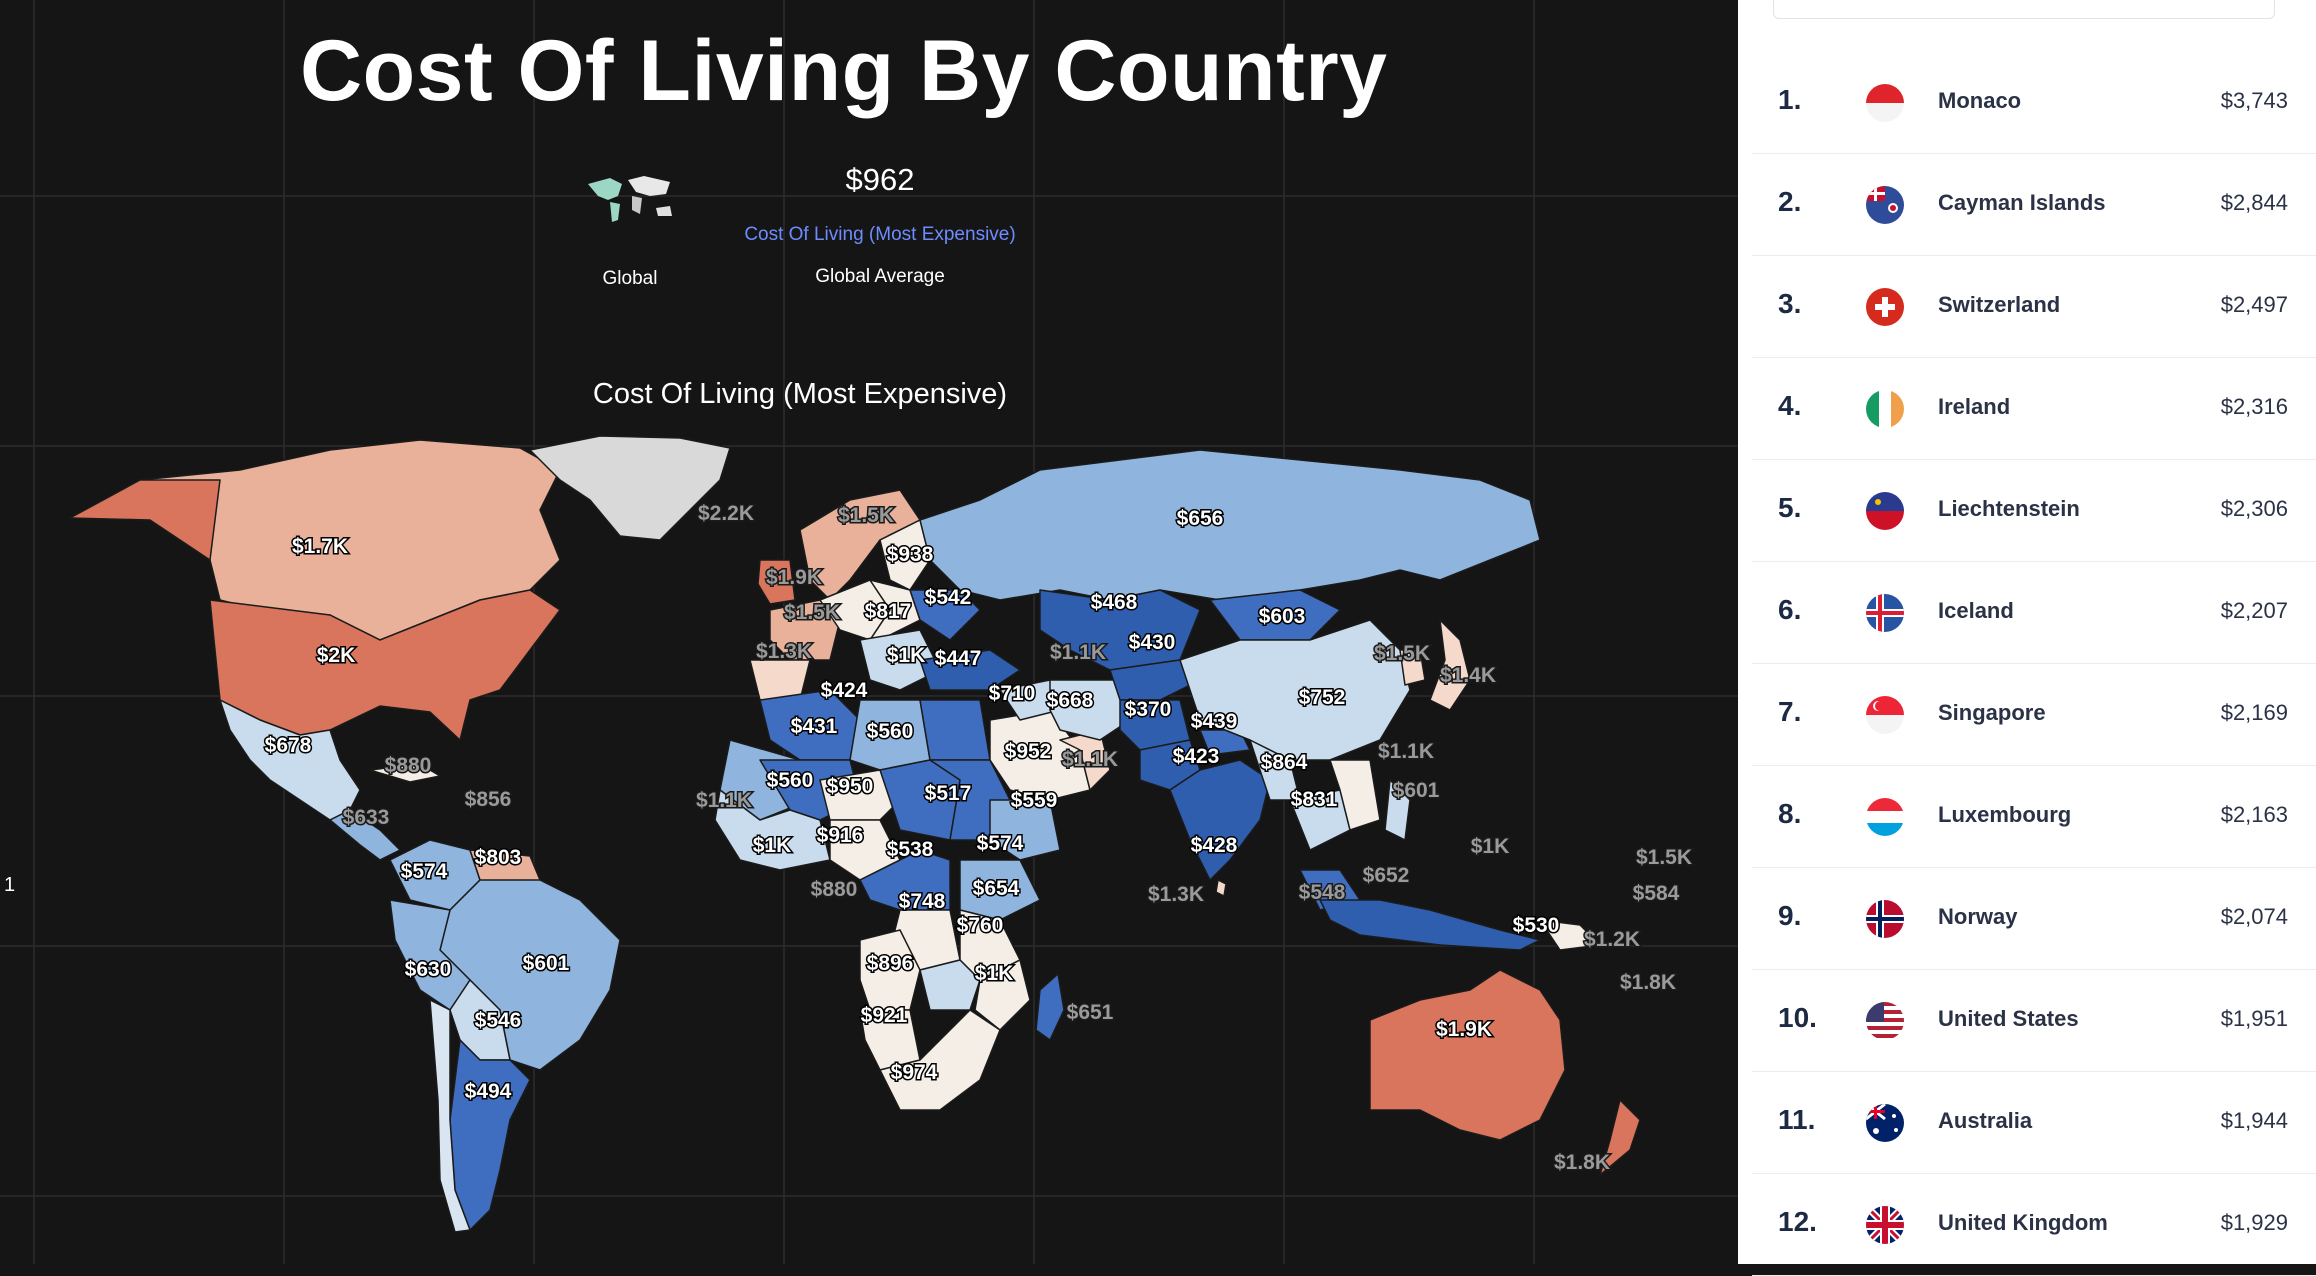  What do you see at coordinates (890, 963) in the screenshot?
I see `map-label-angola: $896` at bounding box center [890, 963].